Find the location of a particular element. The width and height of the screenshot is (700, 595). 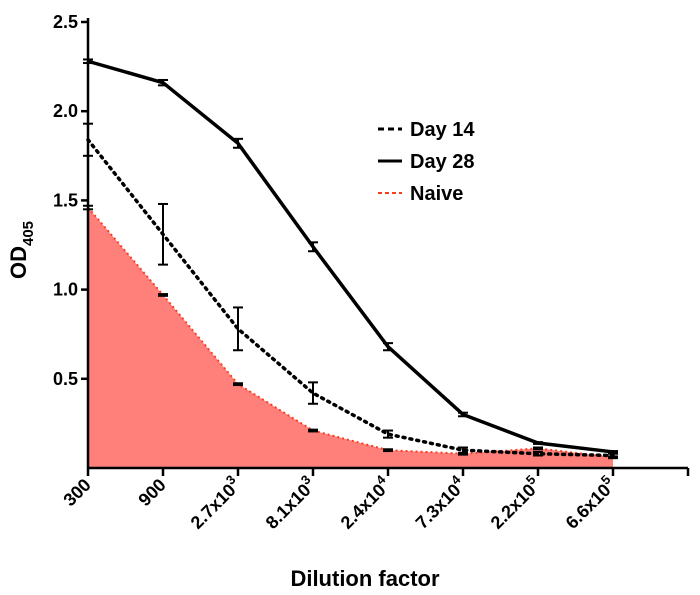

legend-label-day-28: Day 28 is located at coordinates (442, 162).